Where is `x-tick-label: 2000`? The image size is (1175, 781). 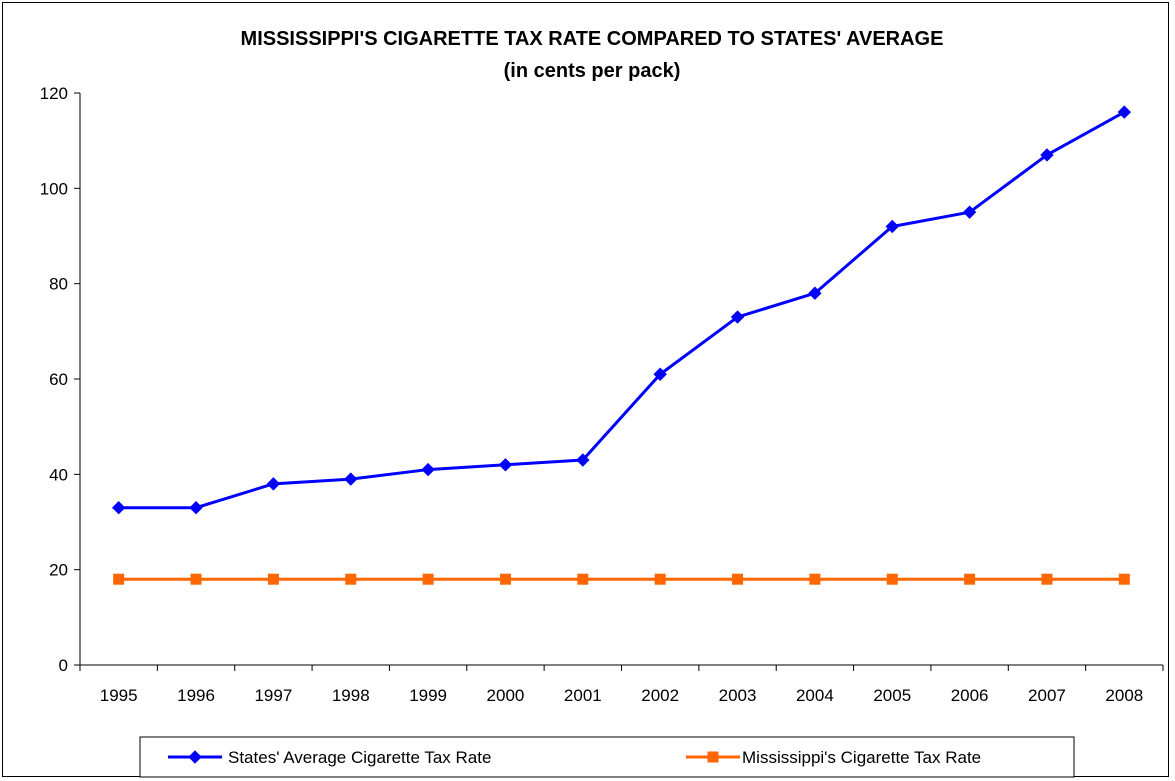
x-tick-label: 2000 is located at coordinates (506, 695).